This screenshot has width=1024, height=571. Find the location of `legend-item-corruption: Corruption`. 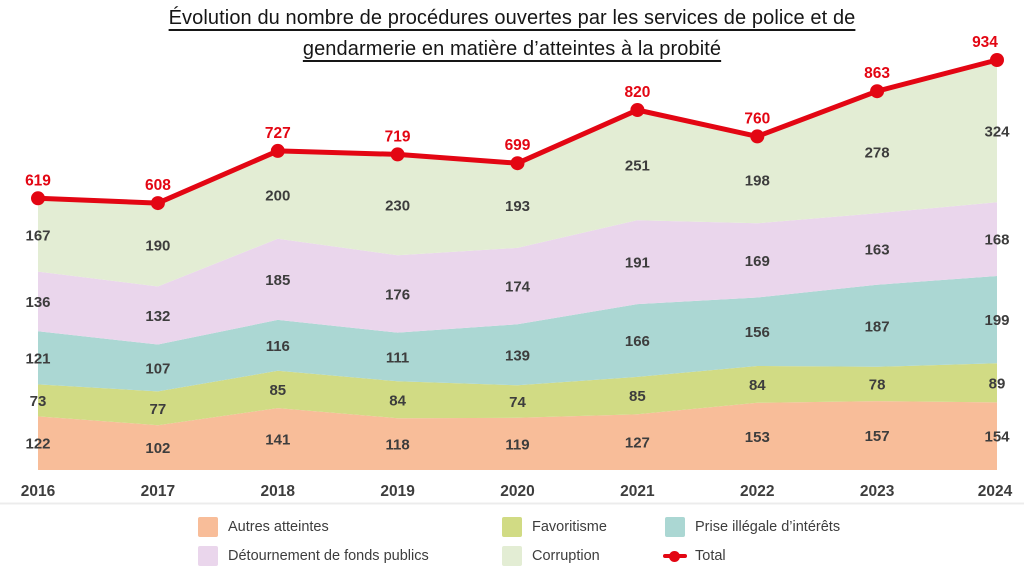

legend-item-corruption: Corruption is located at coordinates (583, 556).